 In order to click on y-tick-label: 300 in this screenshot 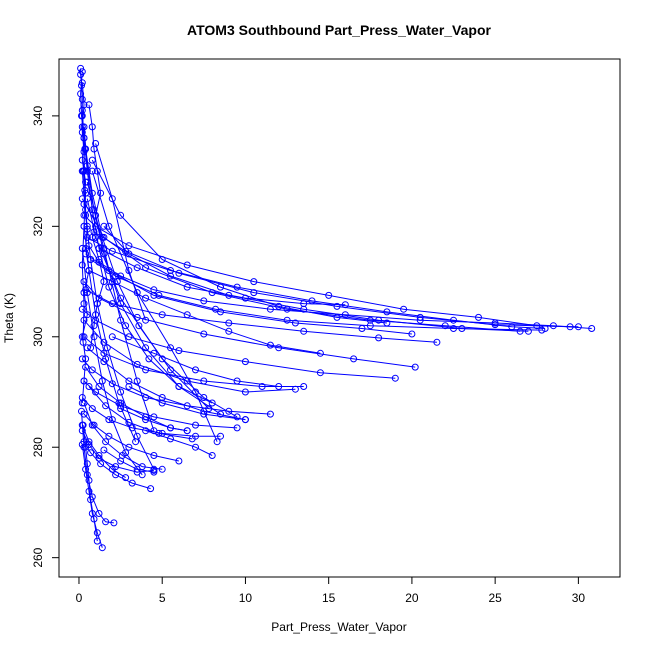, I will do `click(38, 336)`.